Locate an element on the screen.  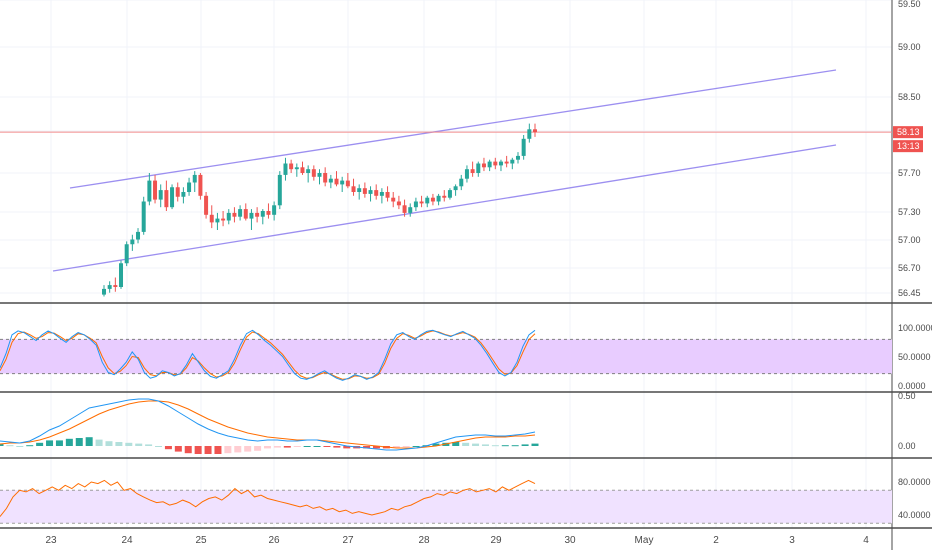
countdown-badge is located at coordinates (908, 146).